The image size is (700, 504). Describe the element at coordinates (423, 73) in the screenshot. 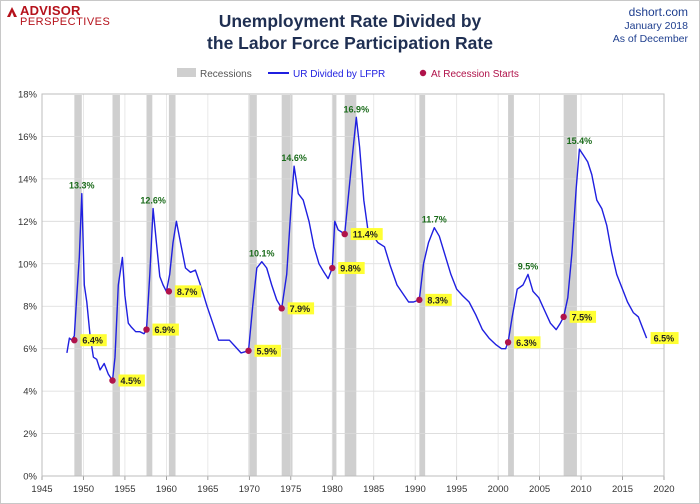

I see `legend-swatch-marker` at that location.